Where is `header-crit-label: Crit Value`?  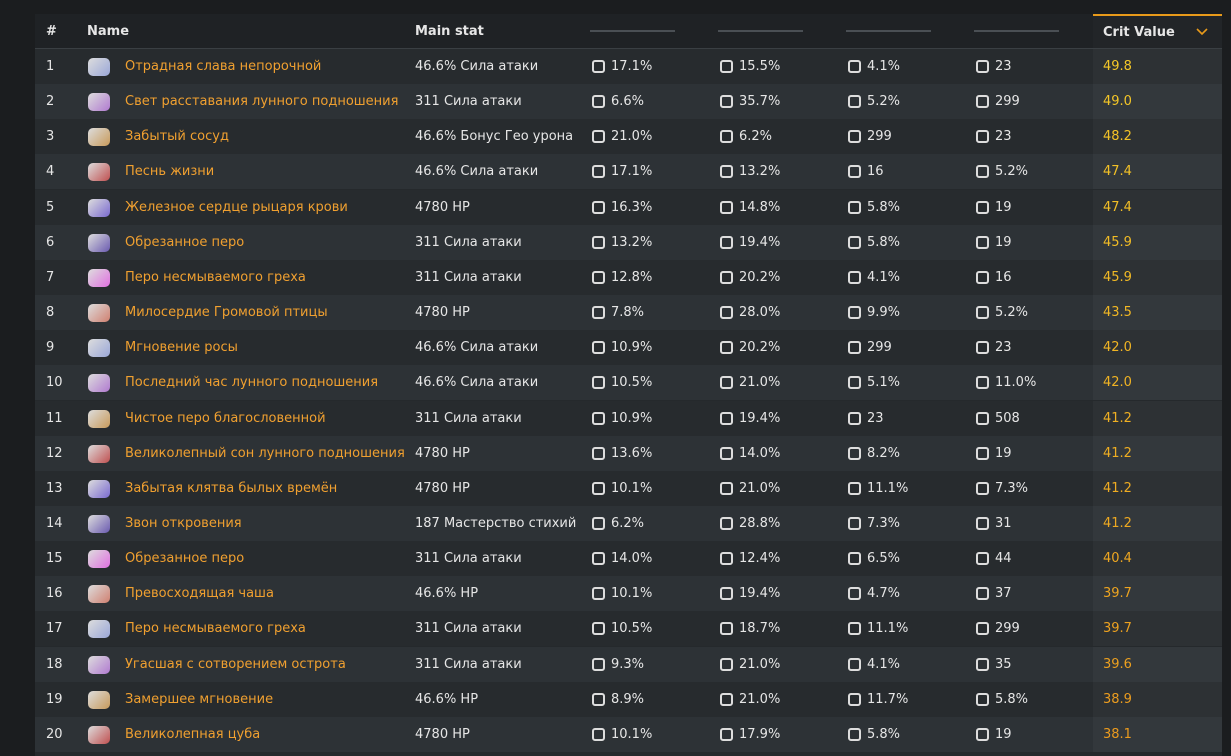
header-crit-label: Crit Value is located at coordinates (1139, 32).